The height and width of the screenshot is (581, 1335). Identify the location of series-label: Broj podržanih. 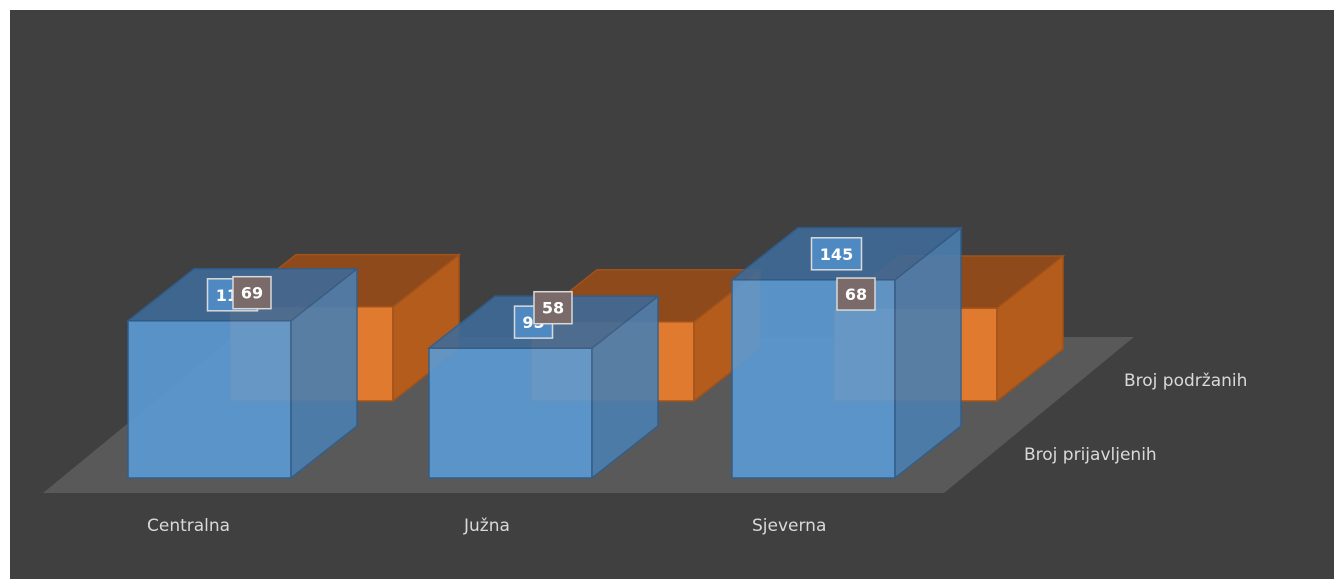
(1185, 381).